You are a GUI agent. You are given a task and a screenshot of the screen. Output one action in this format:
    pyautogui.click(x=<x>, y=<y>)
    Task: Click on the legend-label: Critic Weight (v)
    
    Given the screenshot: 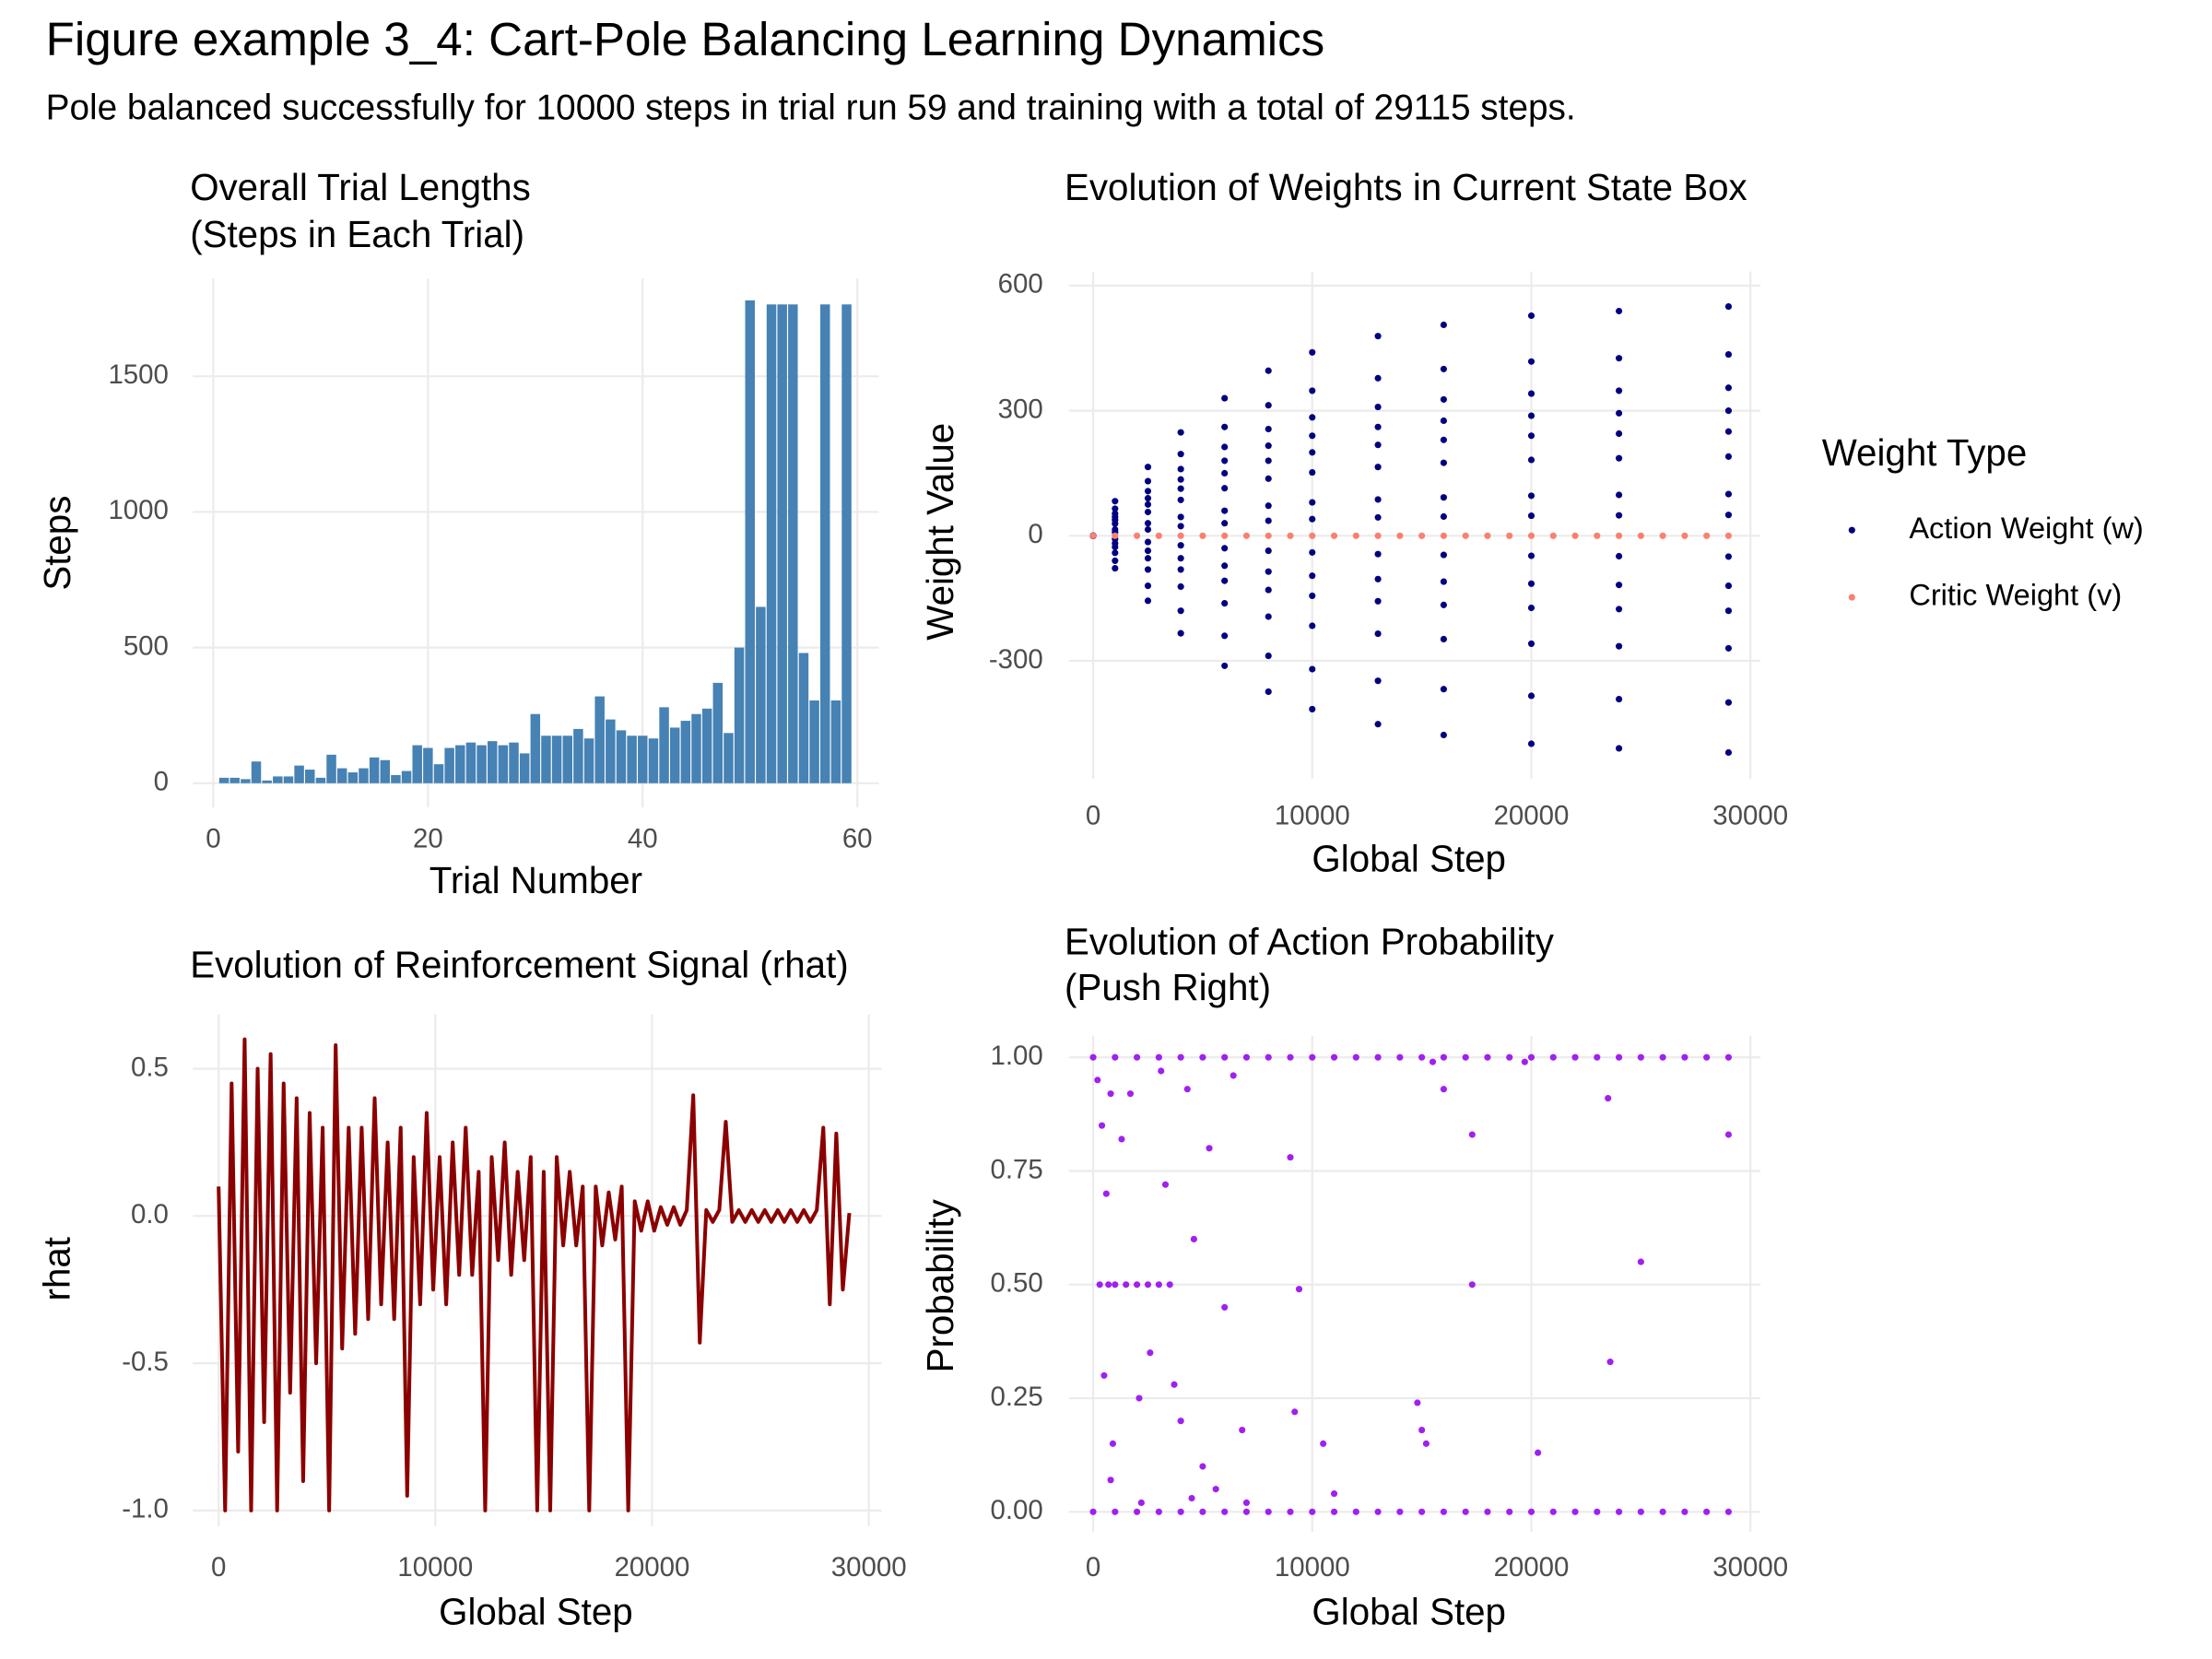 What is the action you would take?
    pyautogui.click(x=2015, y=595)
    